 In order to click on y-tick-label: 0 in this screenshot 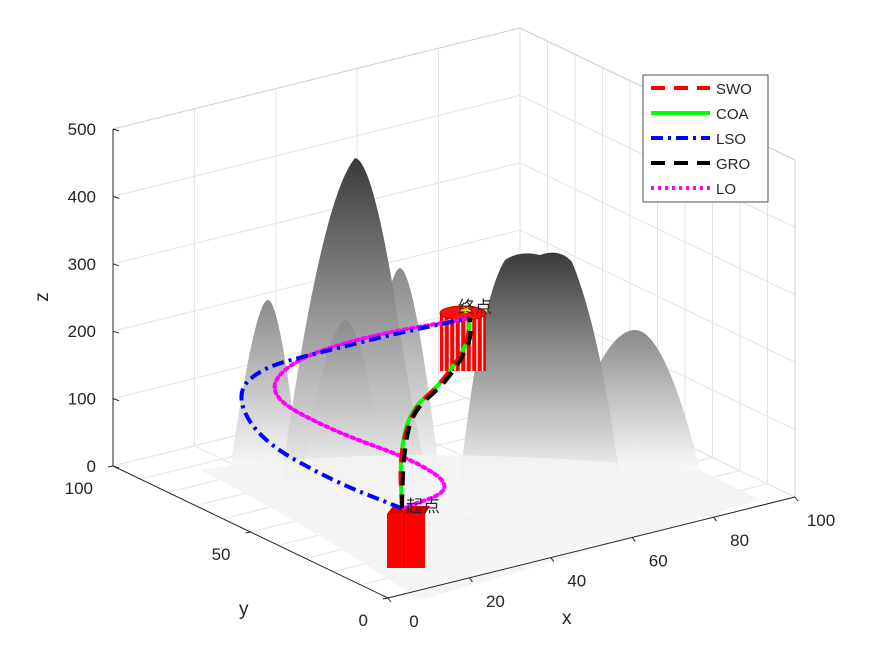, I will do `click(363, 620)`.